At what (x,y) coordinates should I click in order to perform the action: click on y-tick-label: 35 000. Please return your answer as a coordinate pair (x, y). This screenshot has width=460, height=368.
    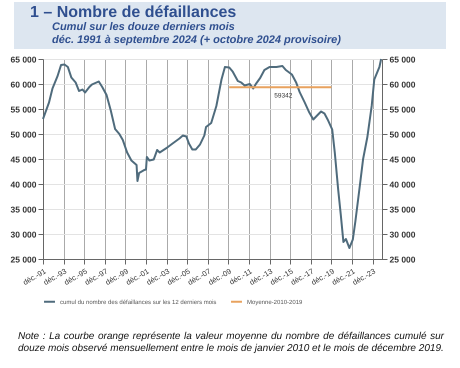
    Looking at the image, I should click on (23, 209).